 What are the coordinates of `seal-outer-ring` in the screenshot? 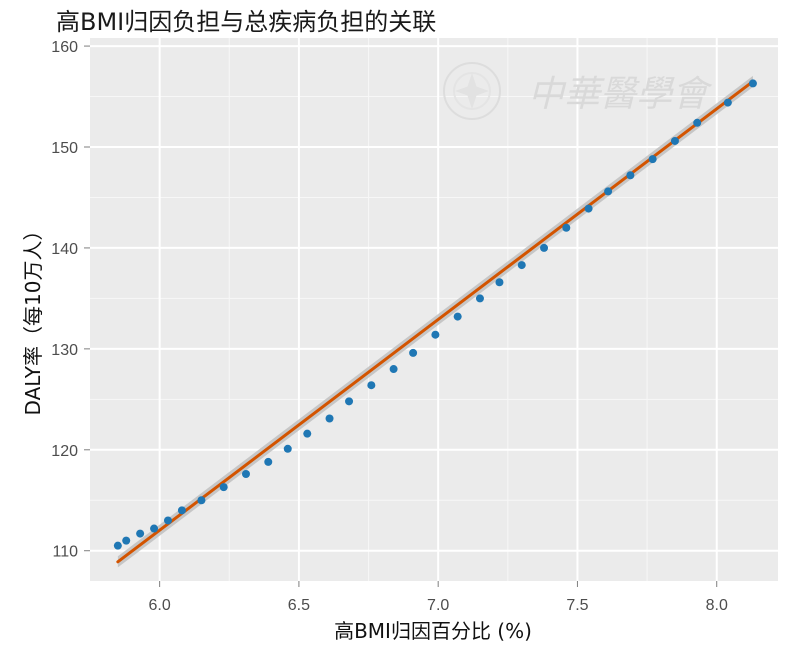 It's located at (472, 91).